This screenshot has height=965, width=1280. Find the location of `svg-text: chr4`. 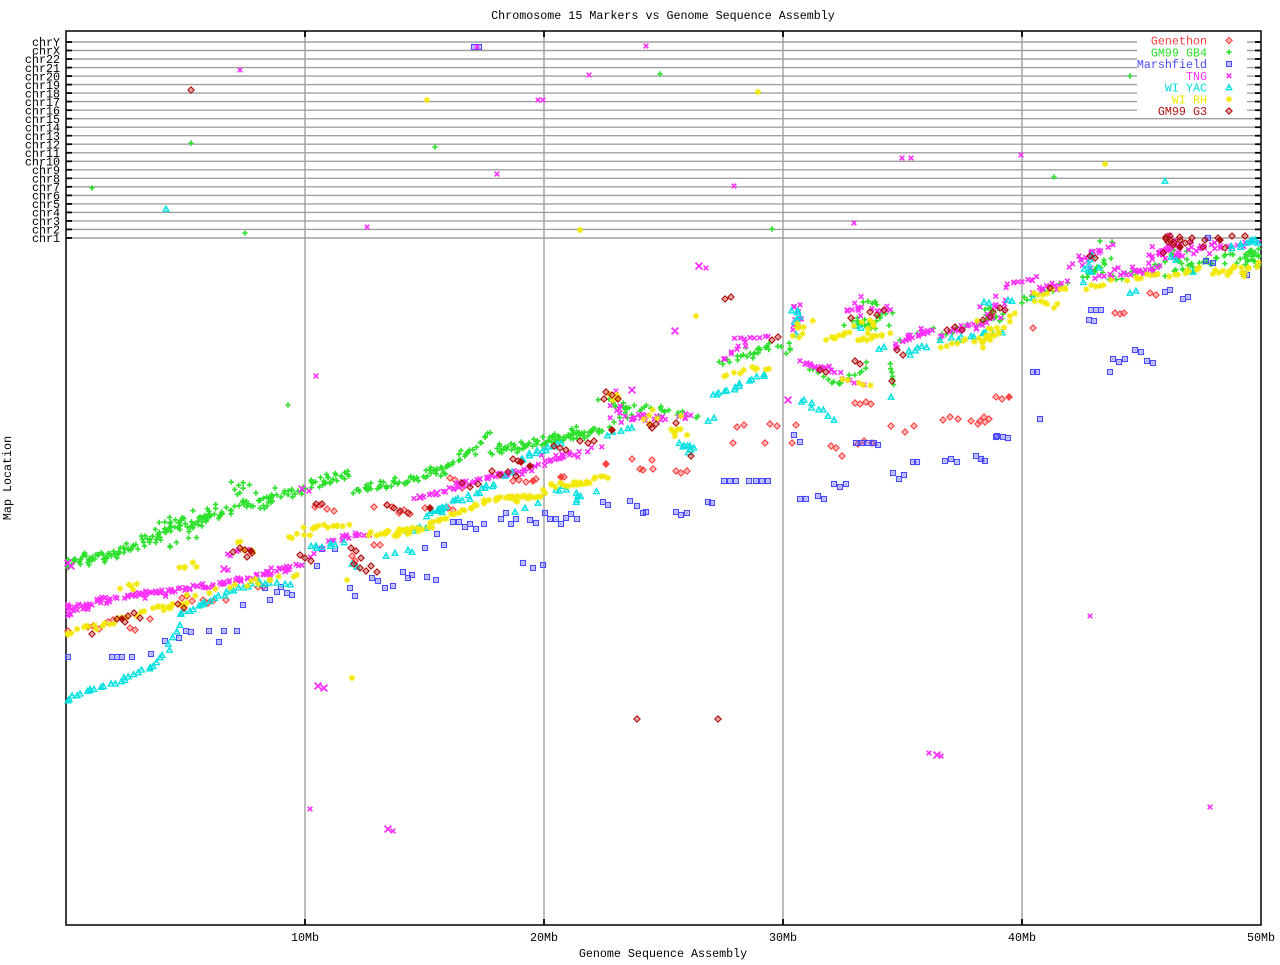

svg-text: chr4 is located at coordinates (46, 214).